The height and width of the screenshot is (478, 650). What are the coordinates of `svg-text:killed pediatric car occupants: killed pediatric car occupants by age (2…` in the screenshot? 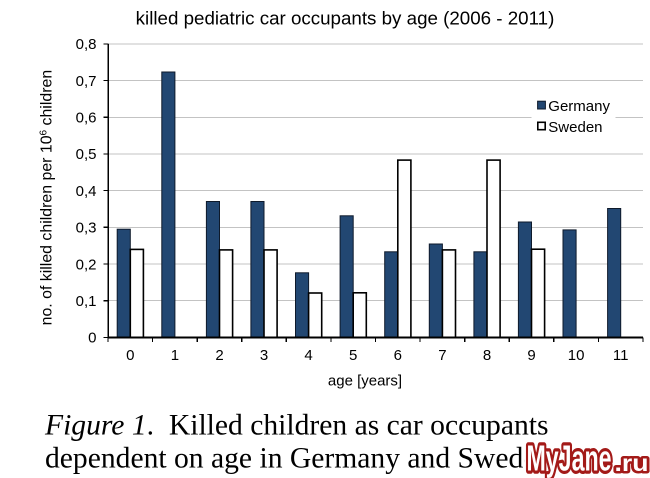 It's located at (345, 18).